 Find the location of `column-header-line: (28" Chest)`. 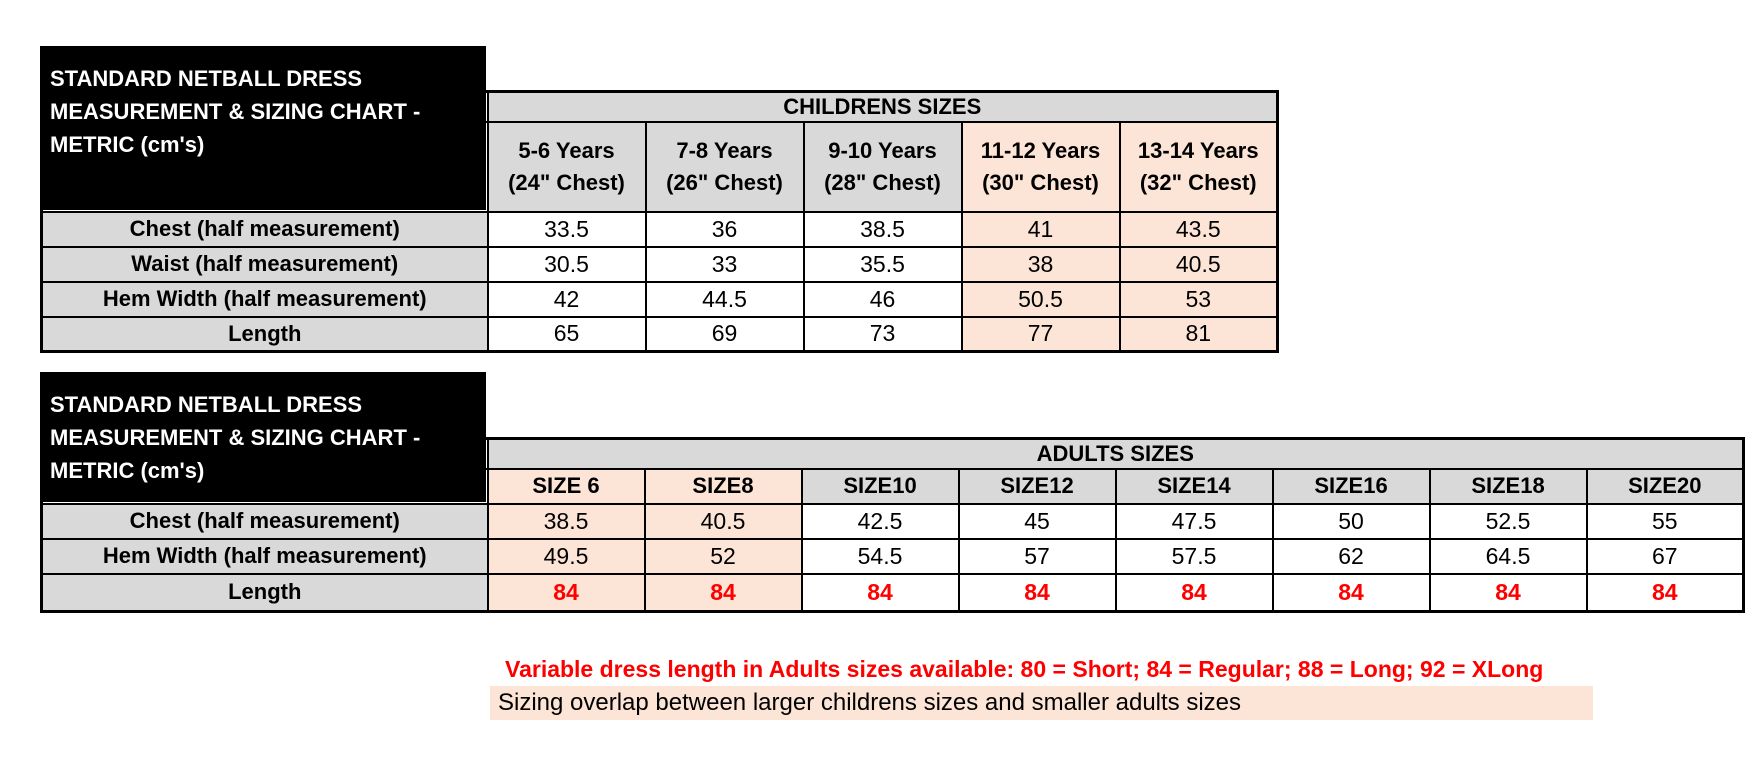

column-header-line: (28" Chest) is located at coordinates (882, 182).